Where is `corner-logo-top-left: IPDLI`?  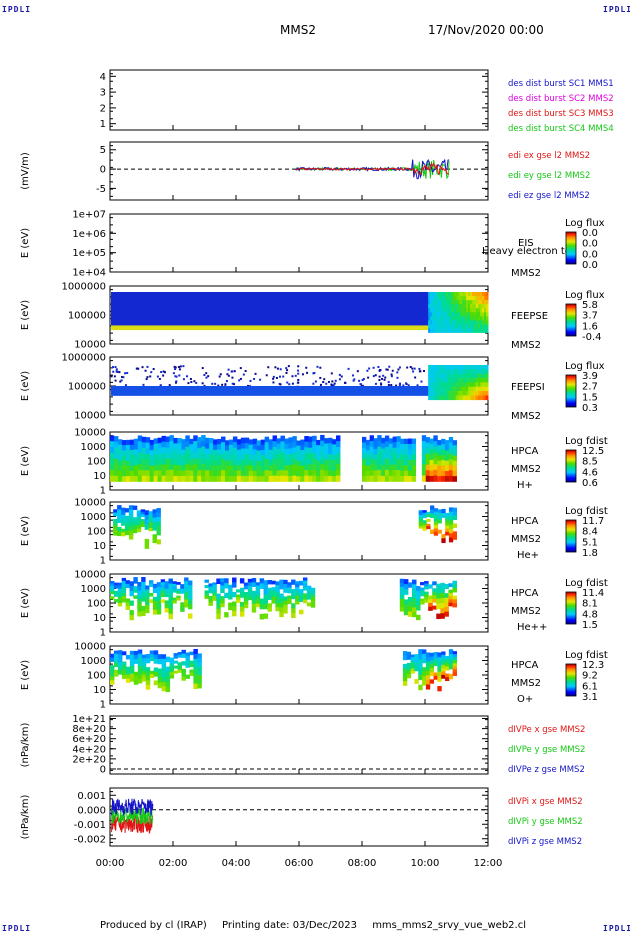 corner-logo-top-left: IPDLI is located at coordinates (17, 9).